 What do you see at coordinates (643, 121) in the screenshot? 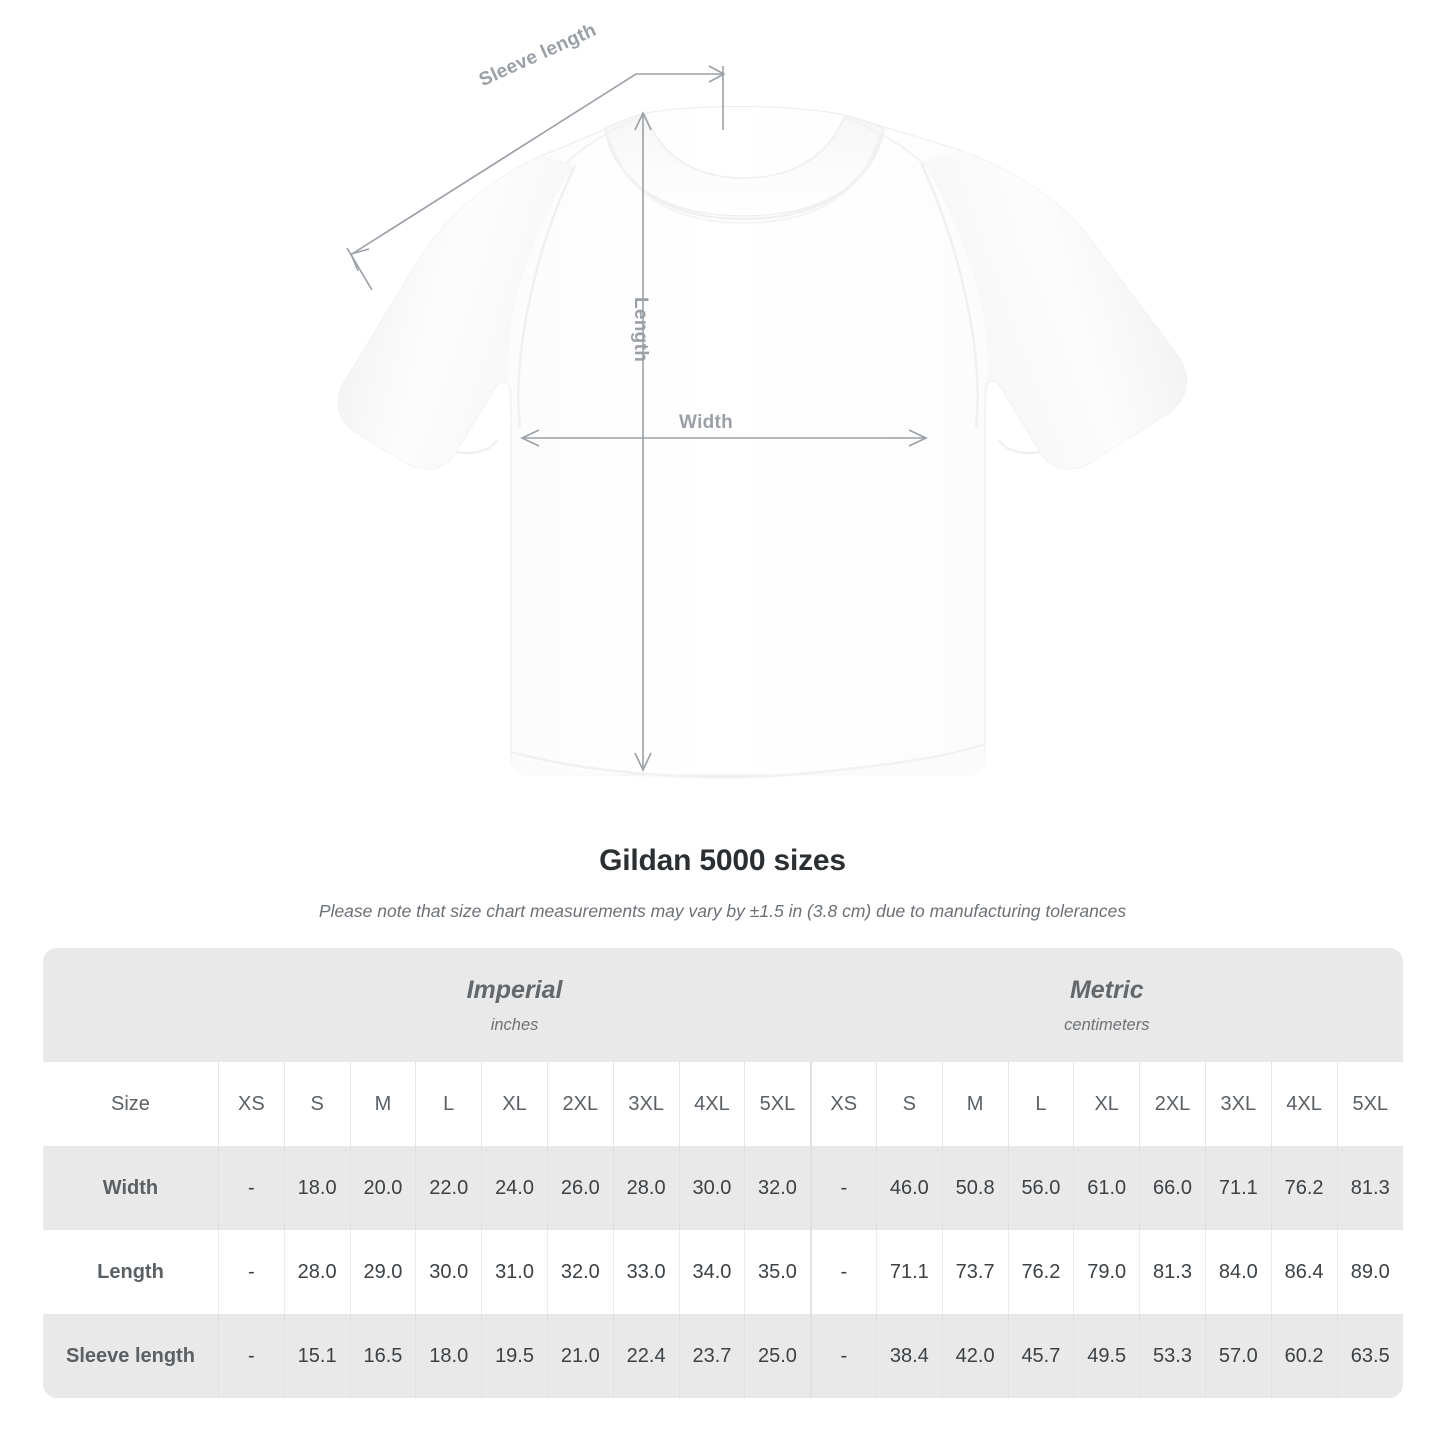
I see `length-arrow-up` at bounding box center [643, 121].